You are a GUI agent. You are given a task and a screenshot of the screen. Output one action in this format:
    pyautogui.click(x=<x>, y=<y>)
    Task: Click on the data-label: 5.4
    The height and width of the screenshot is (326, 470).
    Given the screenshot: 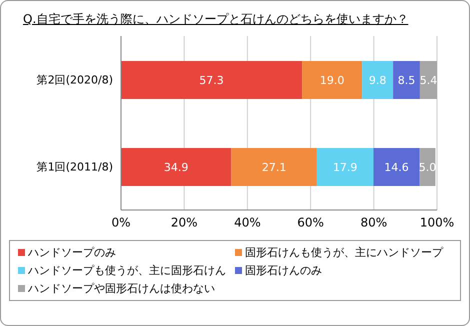 What is the action you would take?
    pyautogui.click(x=429, y=80)
    